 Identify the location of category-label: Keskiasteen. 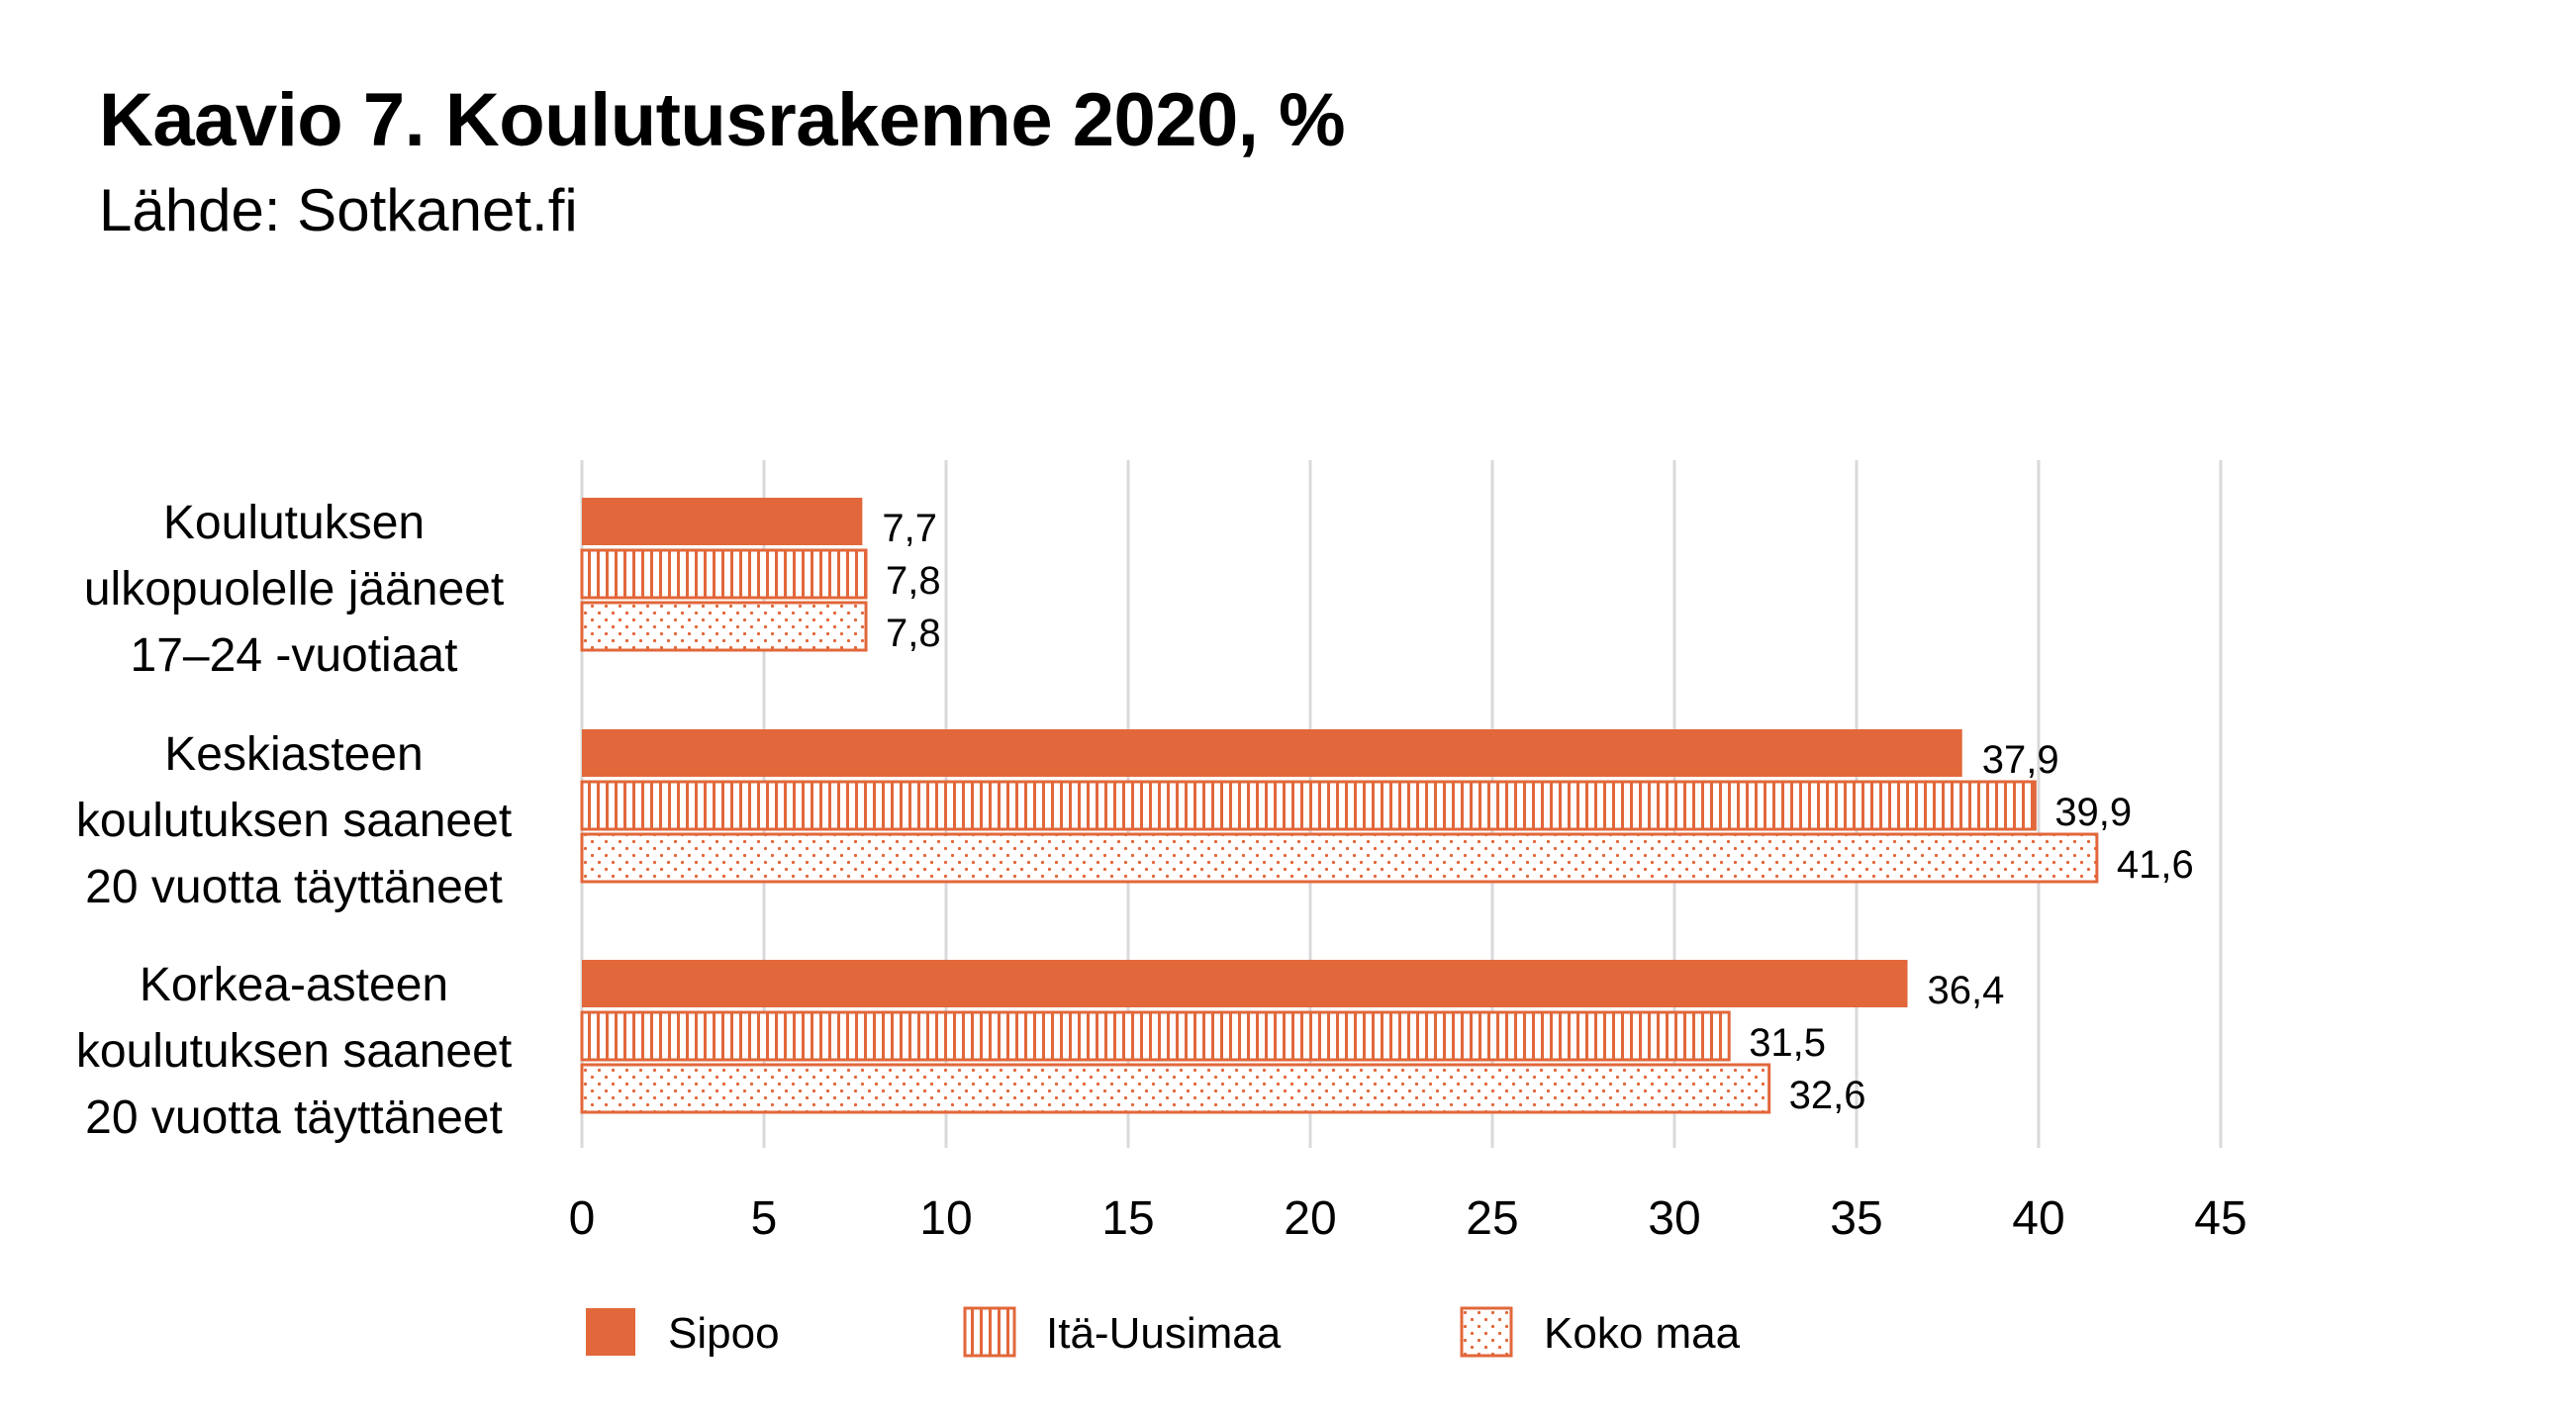
(294, 754).